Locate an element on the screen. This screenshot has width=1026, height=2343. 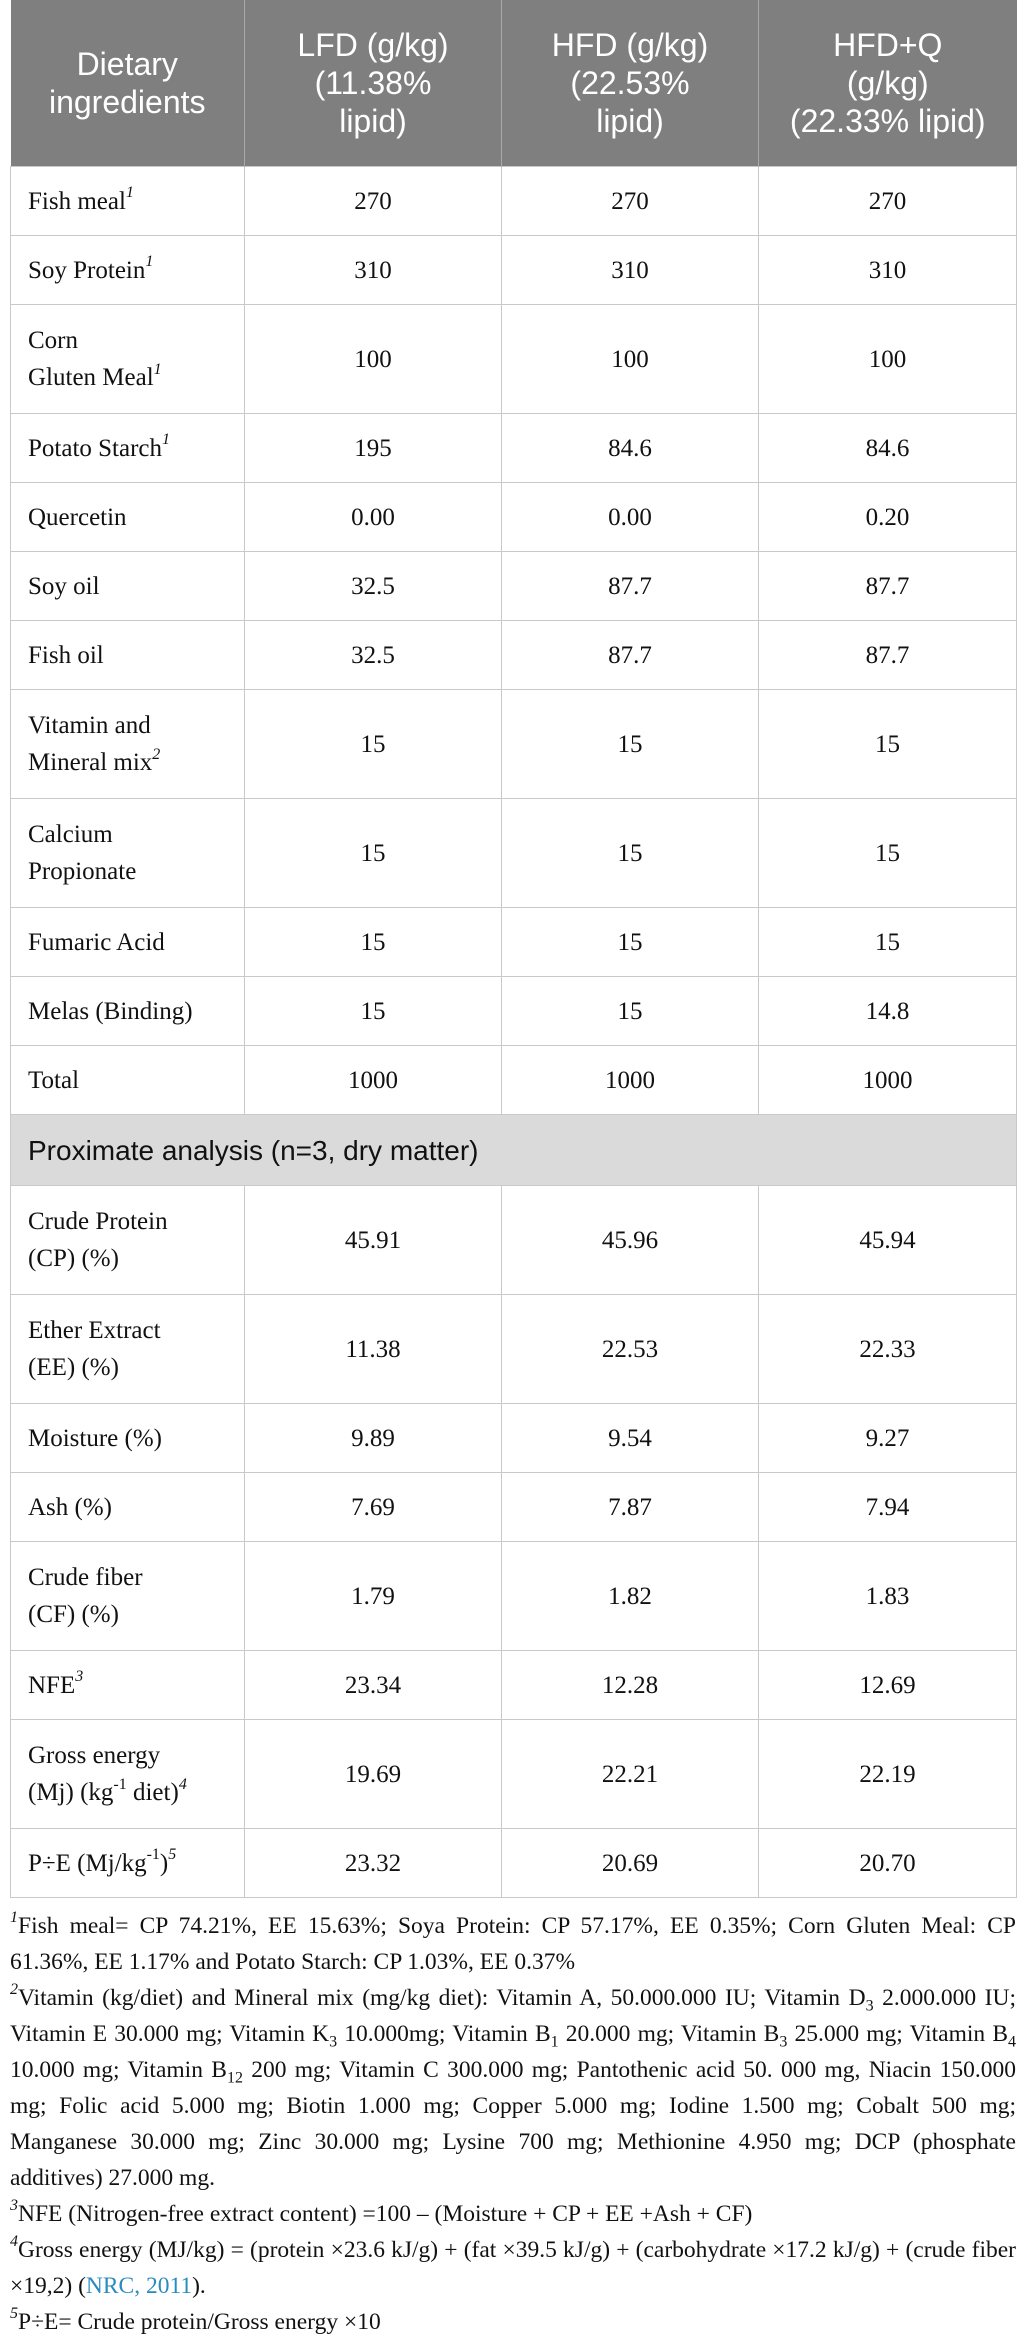
table-row: Vitamin and Mineral mix2 15 15 15 is located at coordinates (513, 744).